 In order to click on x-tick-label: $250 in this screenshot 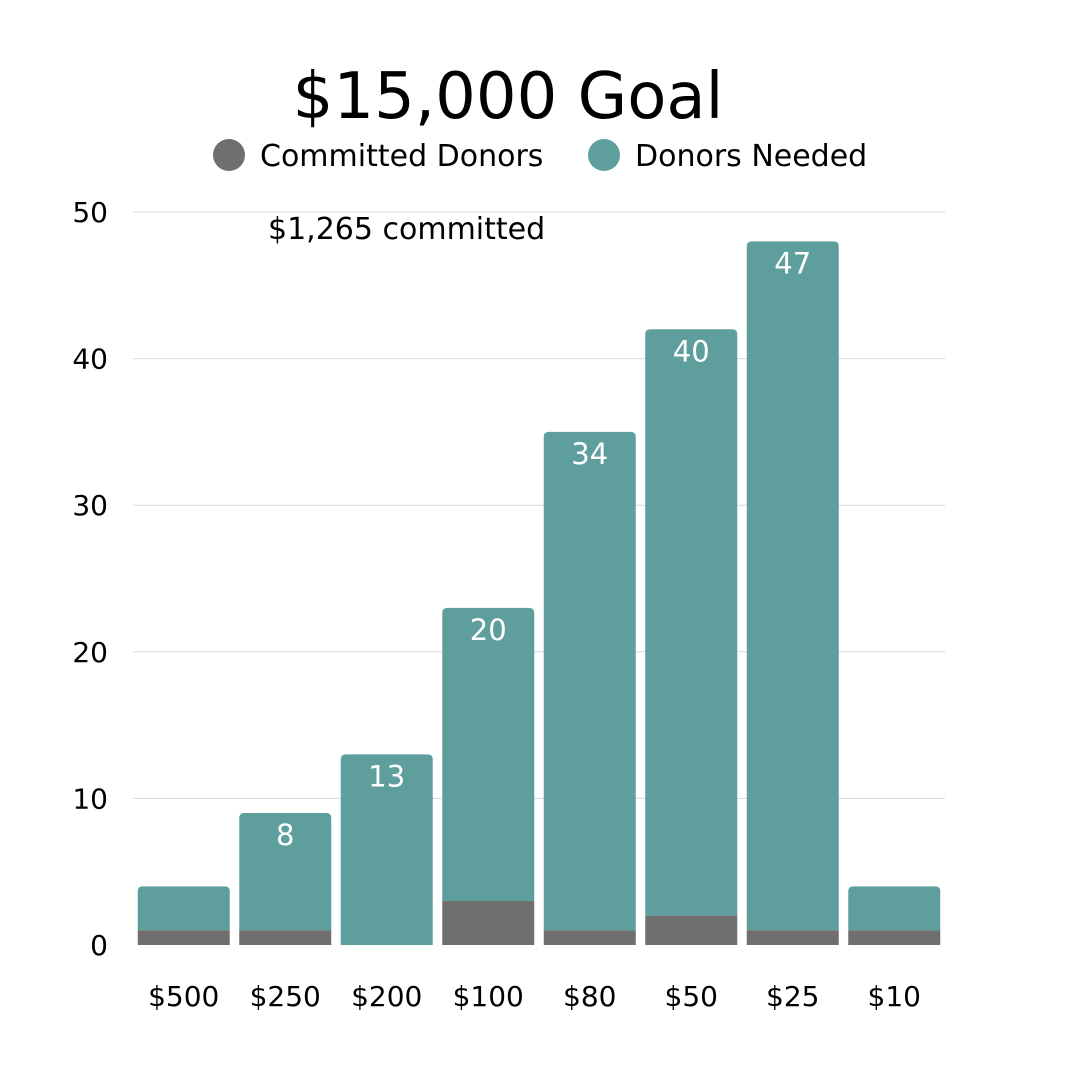, I will do `click(285, 996)`.